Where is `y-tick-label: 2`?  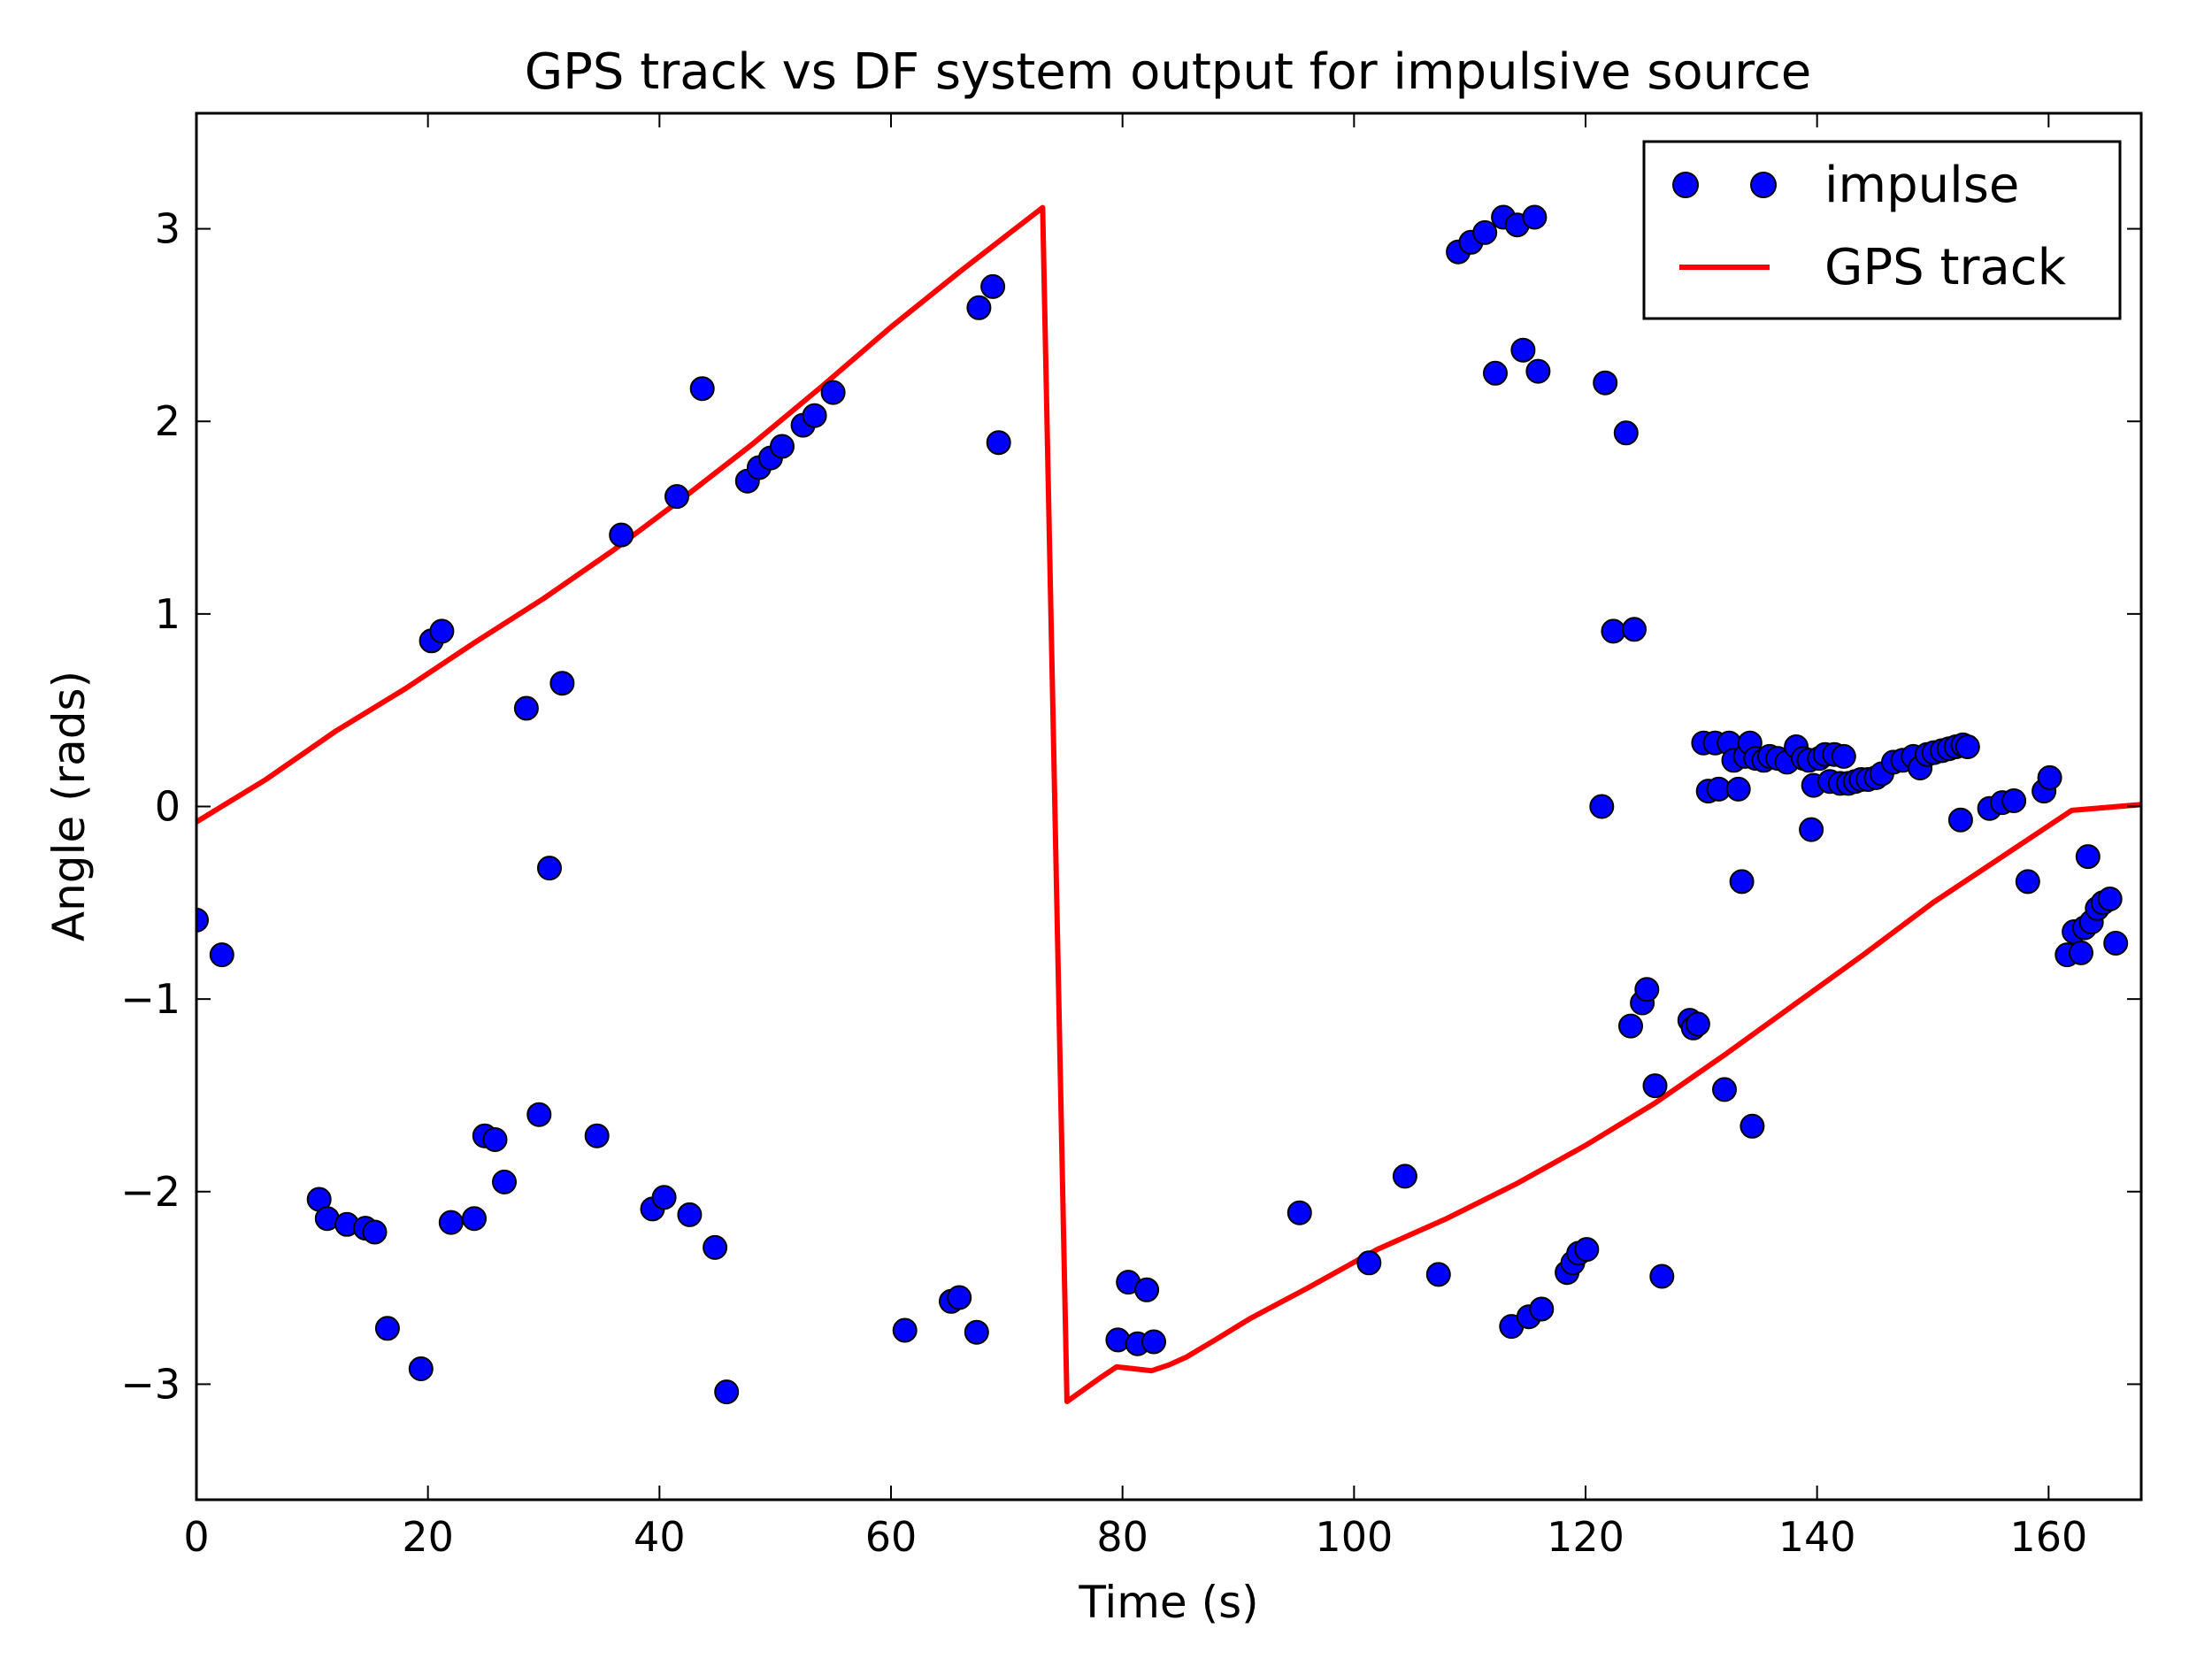 y-tick-label: 2 is located at coordinates (167, 421).